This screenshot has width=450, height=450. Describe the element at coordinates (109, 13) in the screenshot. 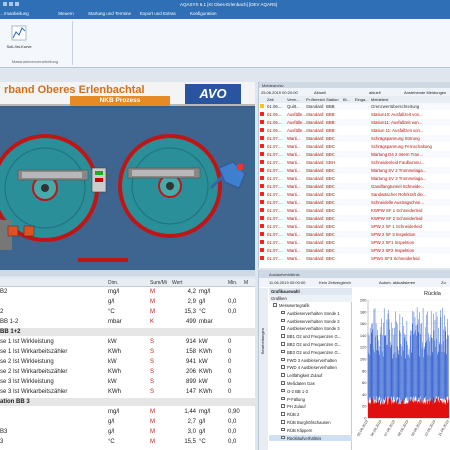

I see `menu-item-startung: Startung und Termine` at that location.